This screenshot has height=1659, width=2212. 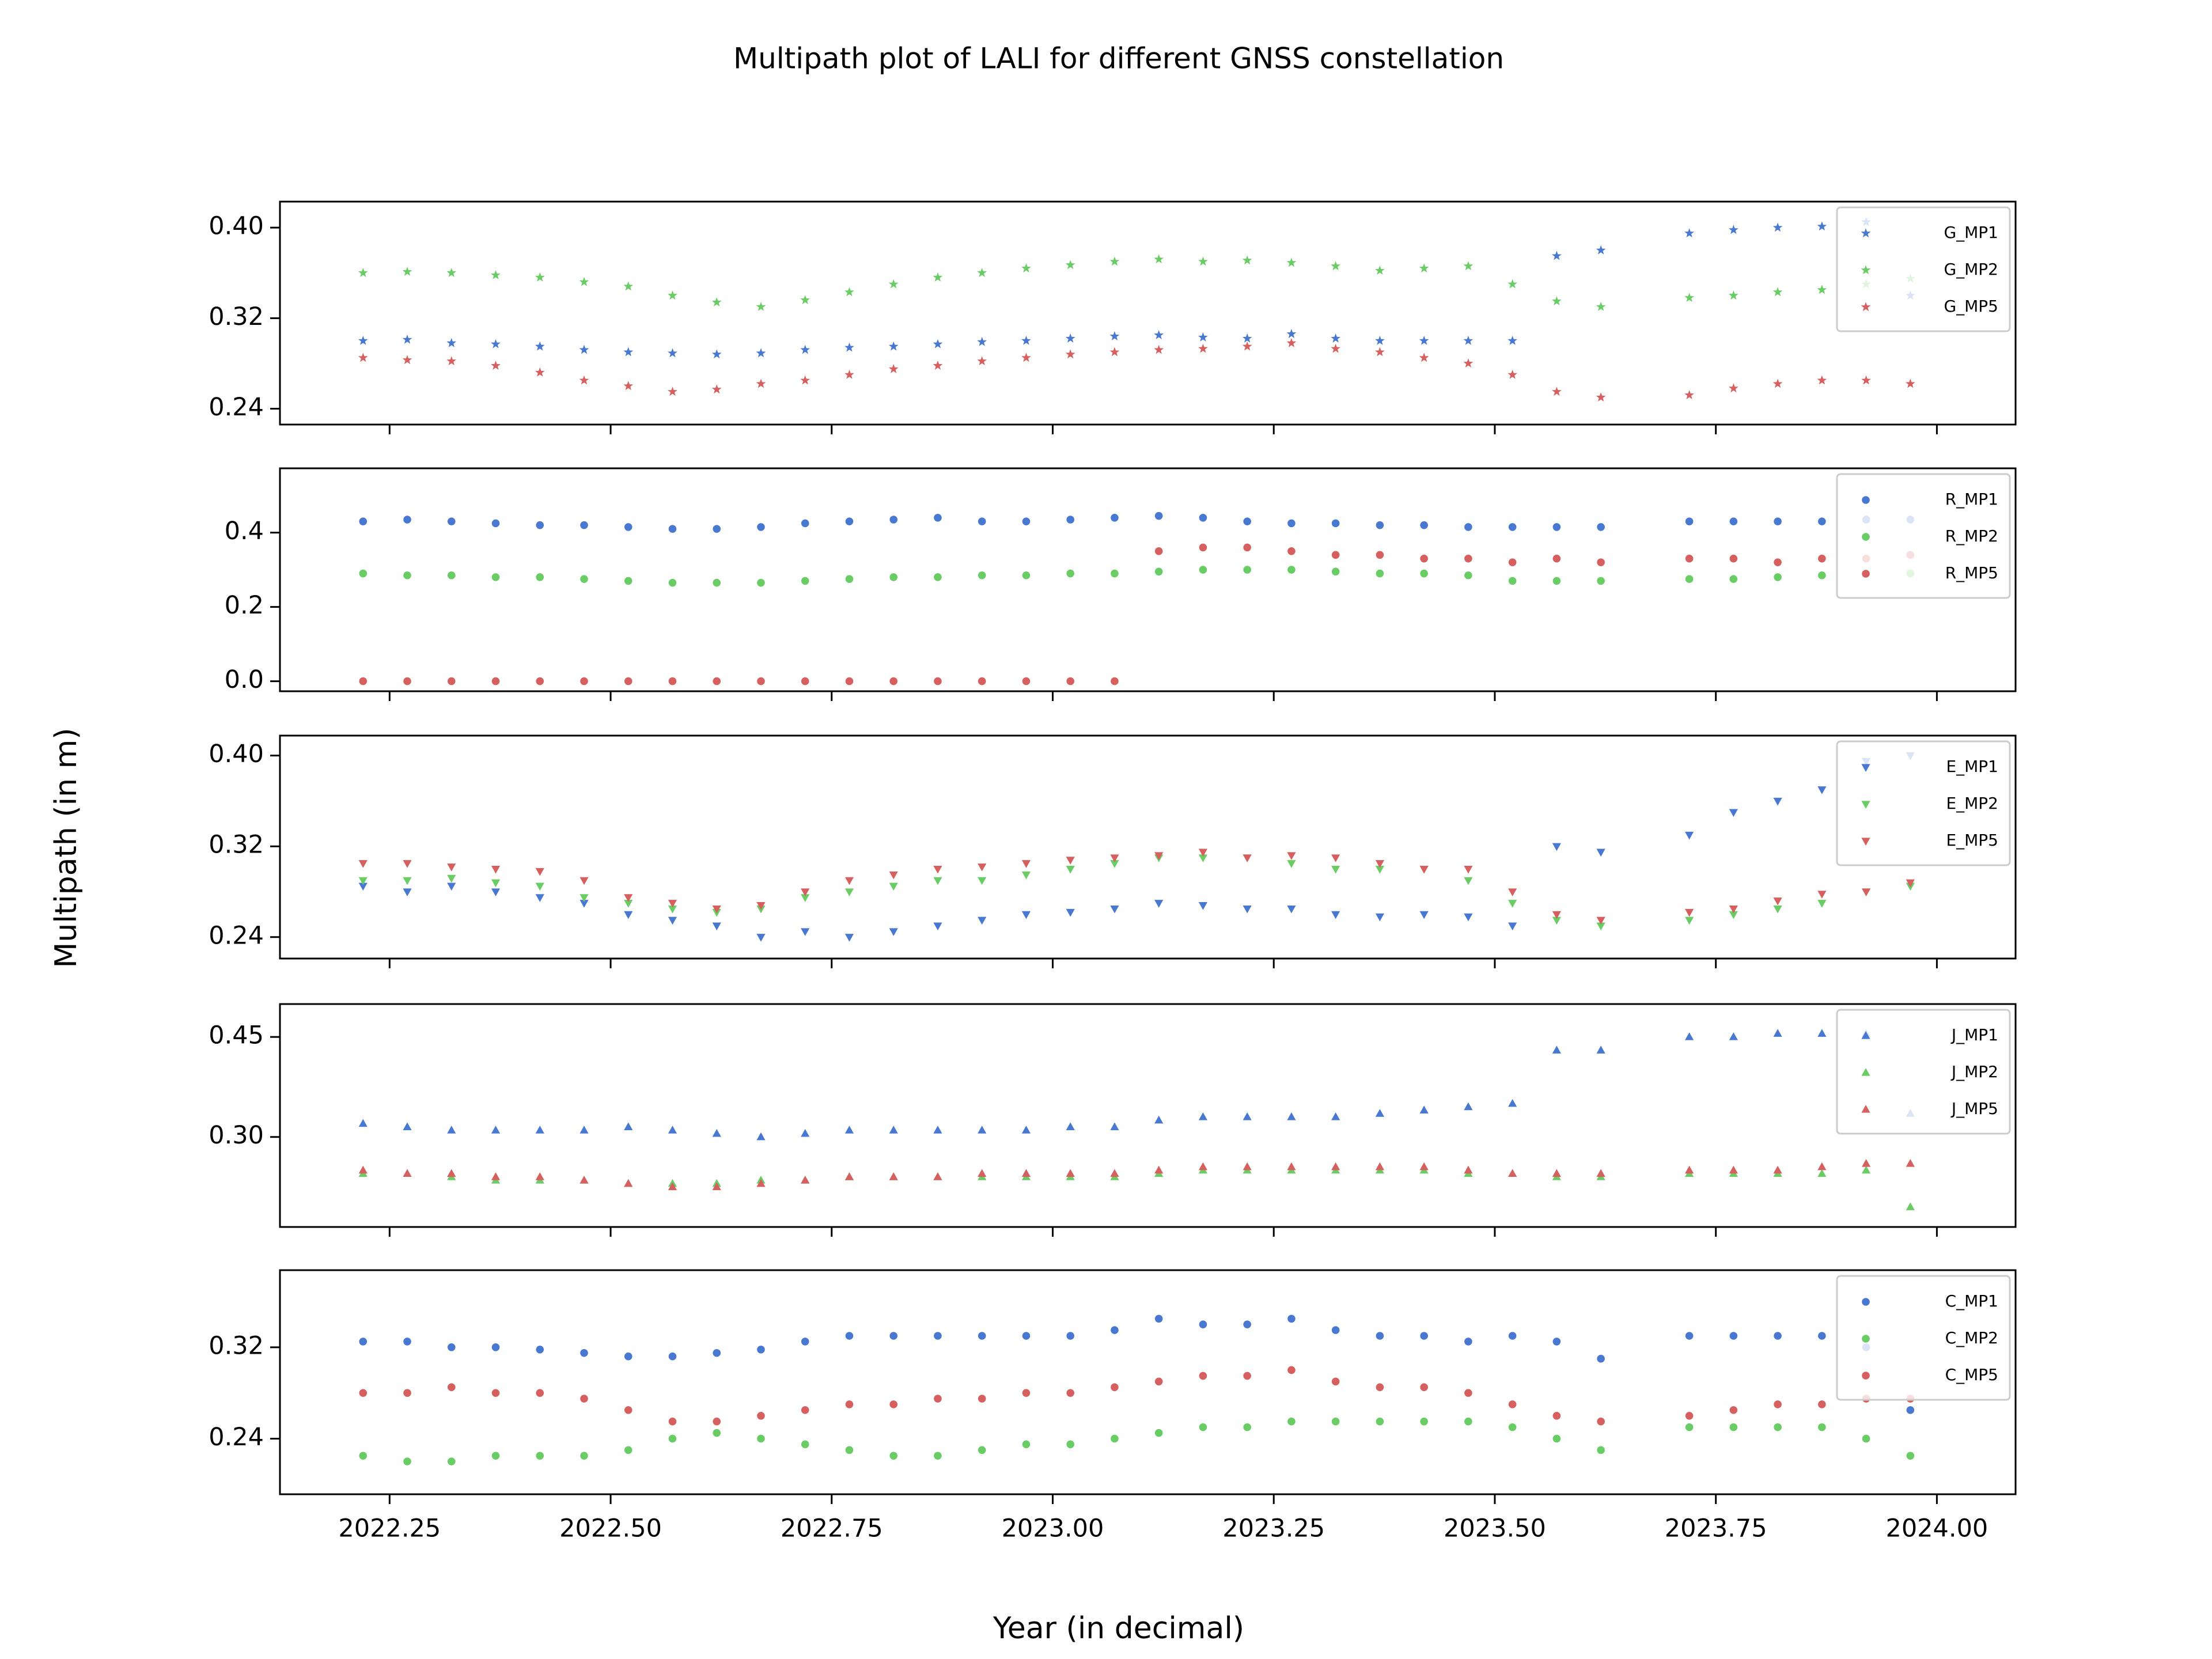 What do you see at coordinates (1971, 306) in the screenshot?
I see `legend-label: G_MP5` at bounding box center [1971, 306].